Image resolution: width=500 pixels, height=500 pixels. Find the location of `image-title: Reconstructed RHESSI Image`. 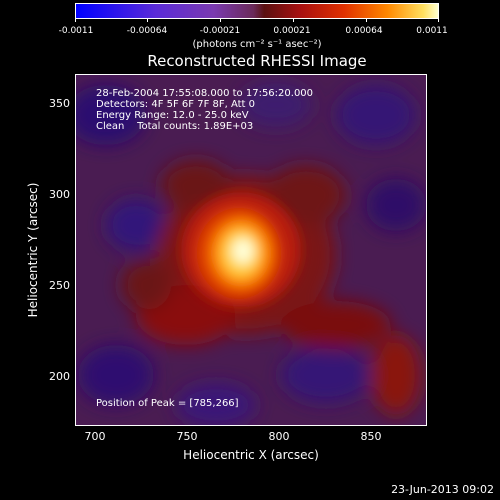

image-title: Reconstructed RHESSI Image is located at coordinates (257, 61).